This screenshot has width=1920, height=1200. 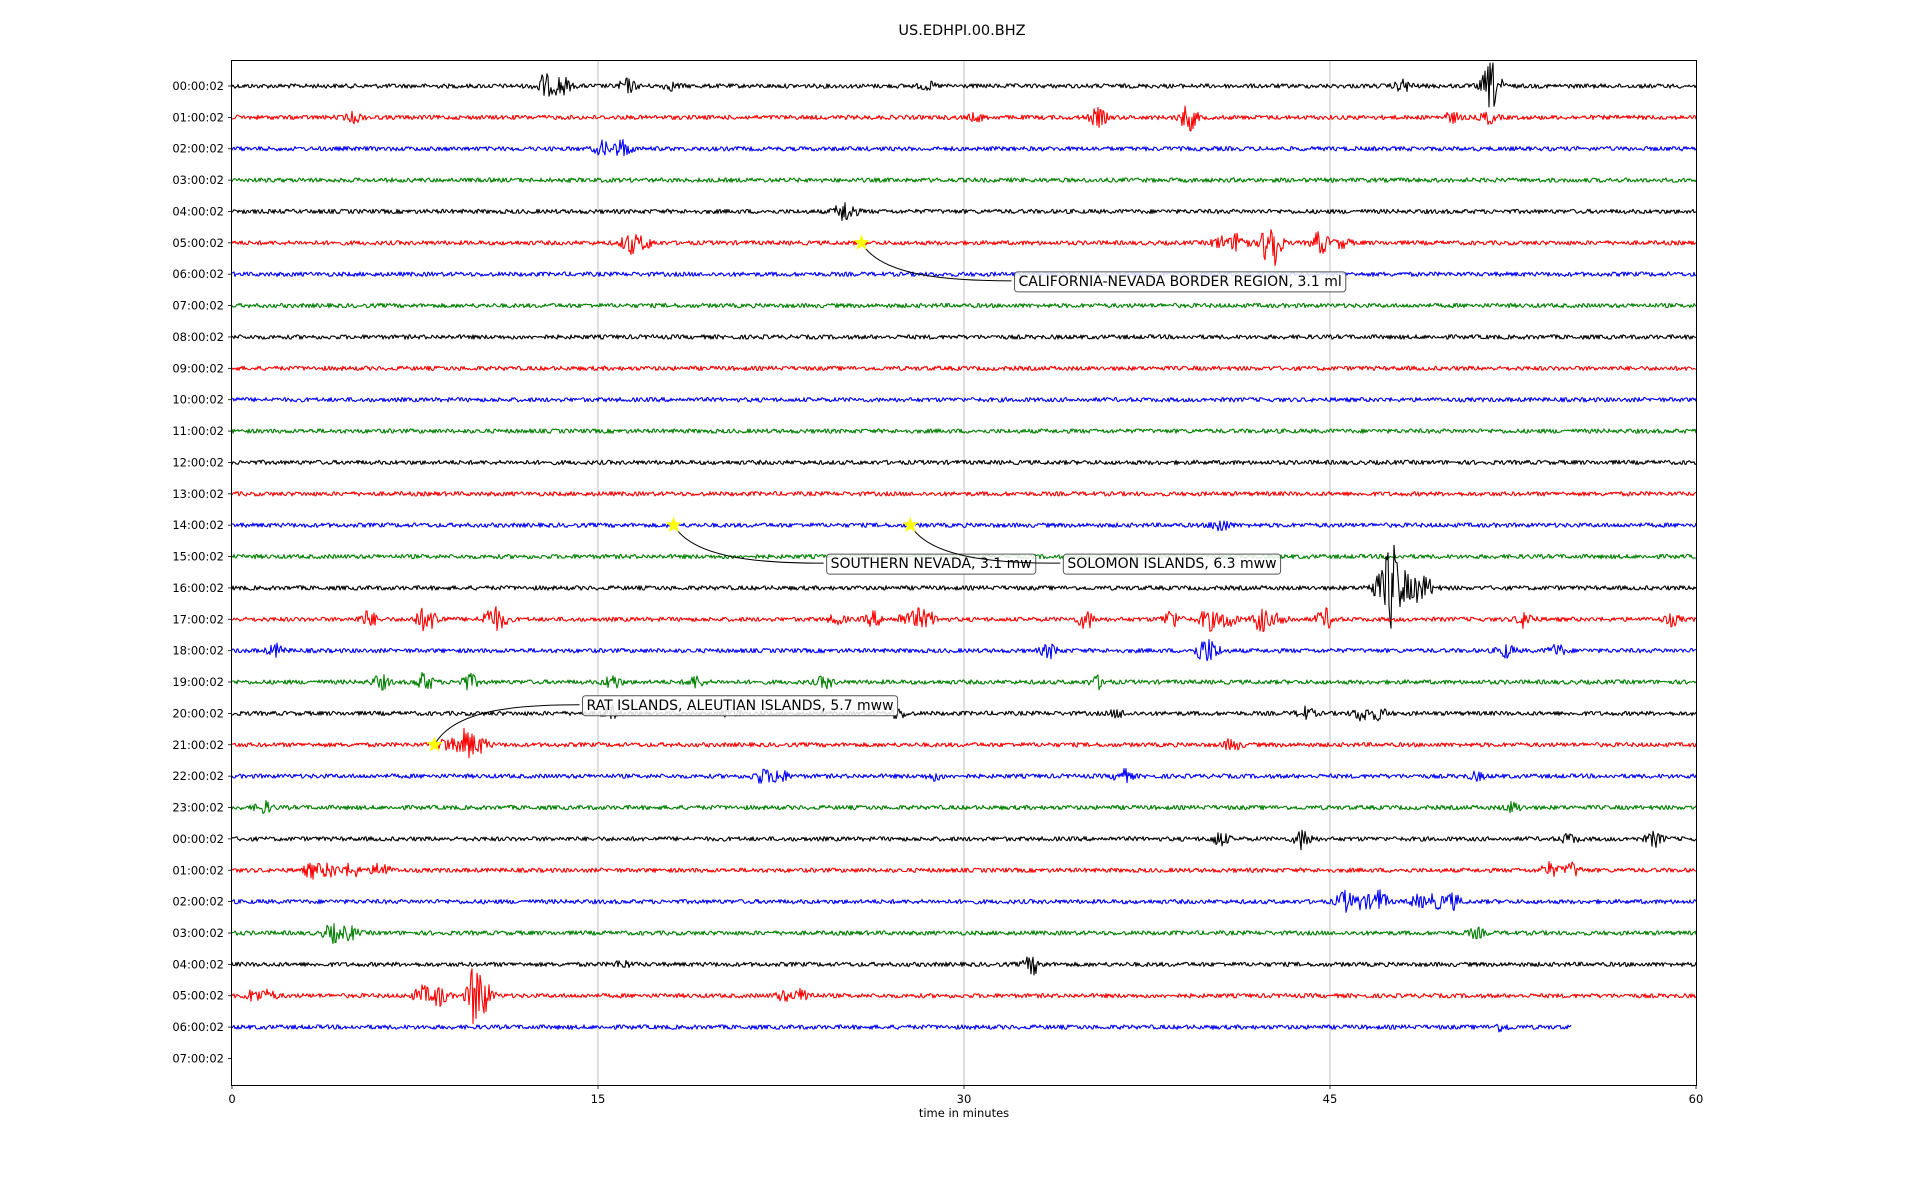 I want to click on row-time-label: 13:00:02, so click(x=198, y=494).